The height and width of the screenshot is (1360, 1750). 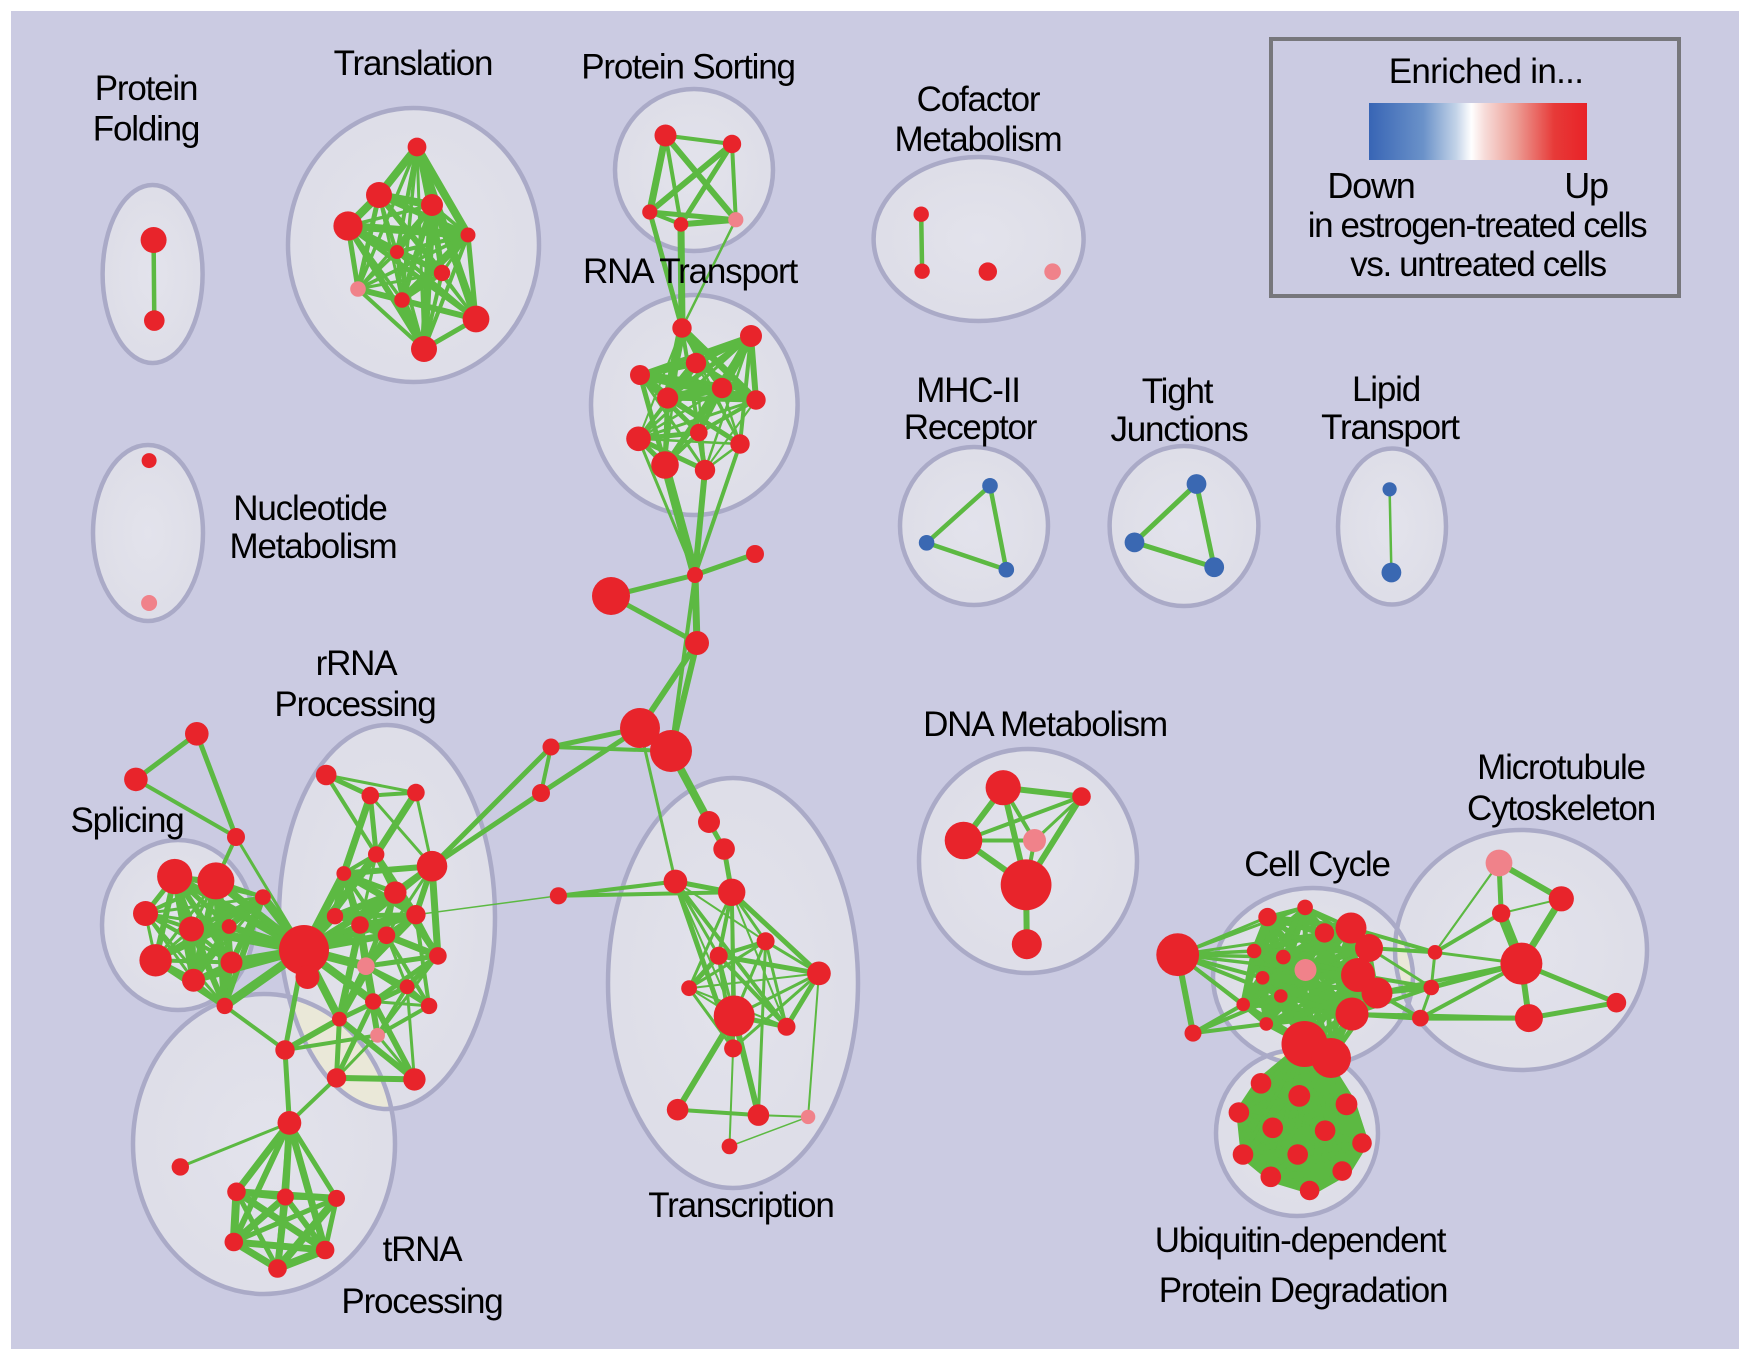 I want to click on svg-text: Cell Cycle, so click(x=1317, y=864).